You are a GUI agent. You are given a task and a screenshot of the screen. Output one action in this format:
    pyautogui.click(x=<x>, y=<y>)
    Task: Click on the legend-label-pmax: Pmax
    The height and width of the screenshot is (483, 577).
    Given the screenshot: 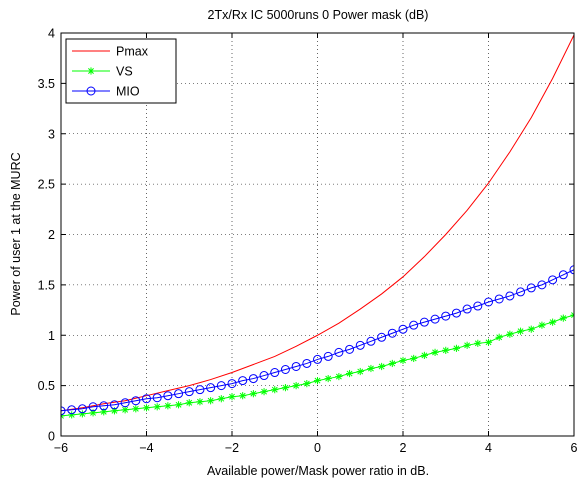 What is the action you would take?
    pyautogui.click(x=132, y=52)
    